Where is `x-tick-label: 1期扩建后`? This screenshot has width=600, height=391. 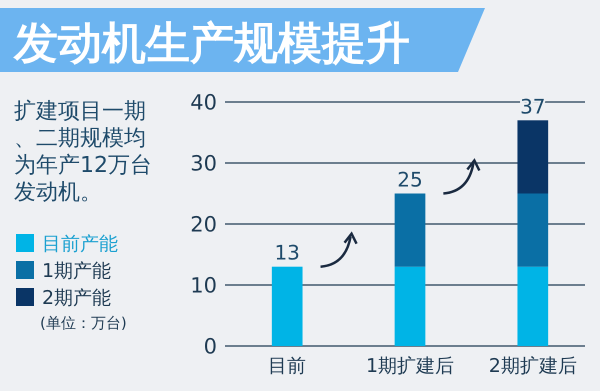 x-tick-label: 1期扩建后 is located at coordinates (410, 366).